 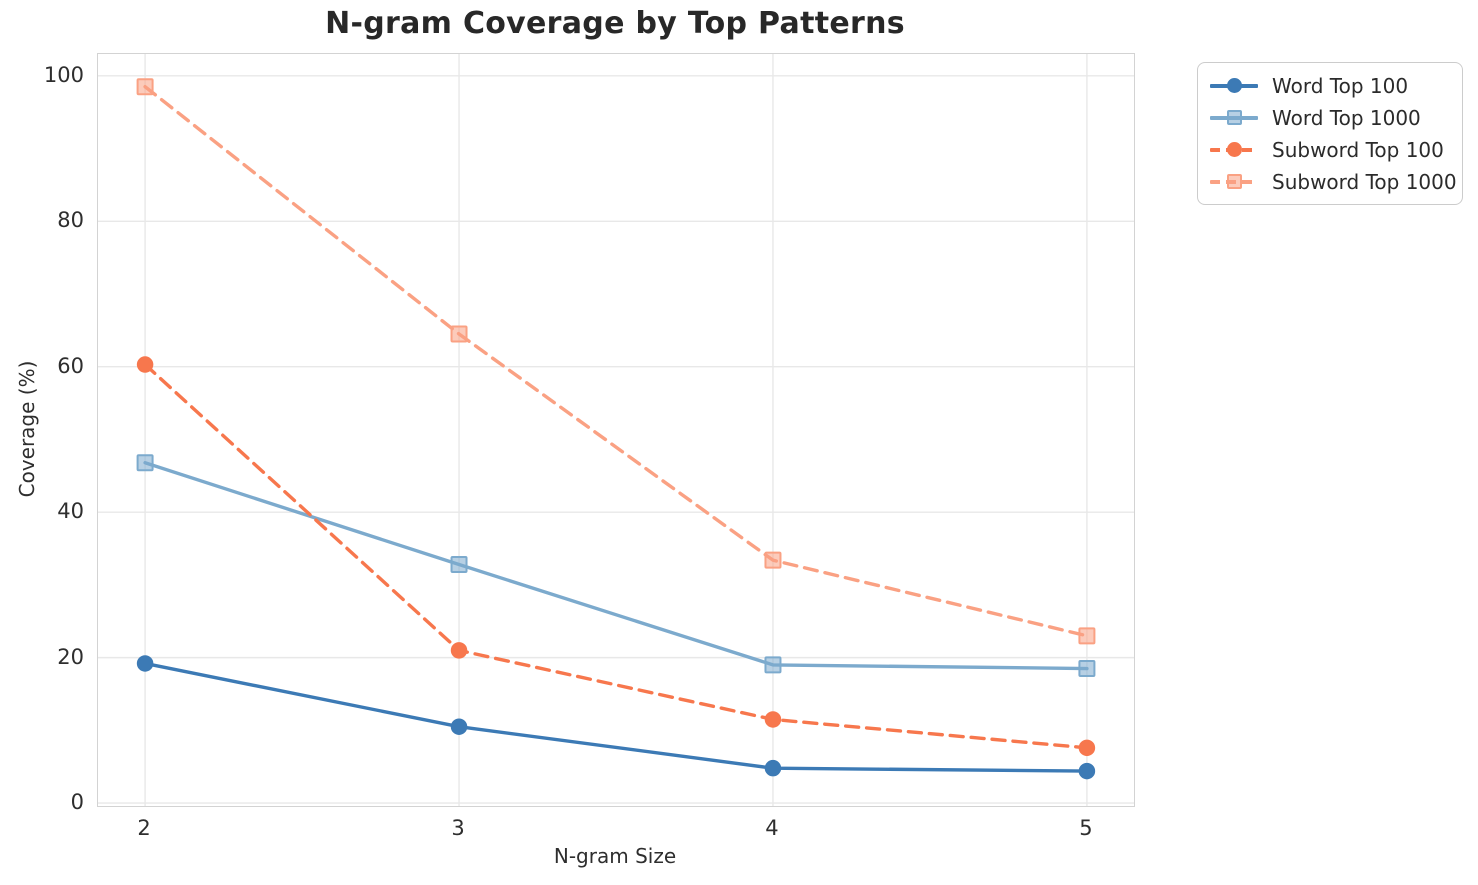 What do you see at coordinates (615, 856) in the screenshot?
I see `x-axis-label: N-gram Size` at bounding box center [615, 856].